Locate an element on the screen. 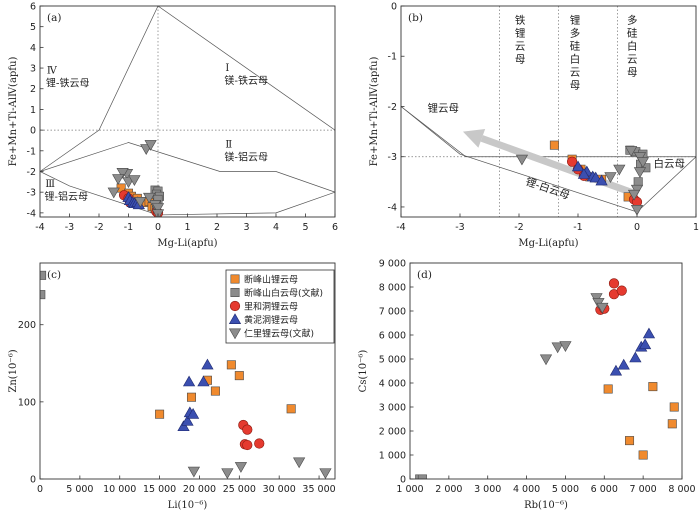 The width and height of the screenshot is (700, 516). x-tick-label: 35 000 is located at coordinates (318, 489).